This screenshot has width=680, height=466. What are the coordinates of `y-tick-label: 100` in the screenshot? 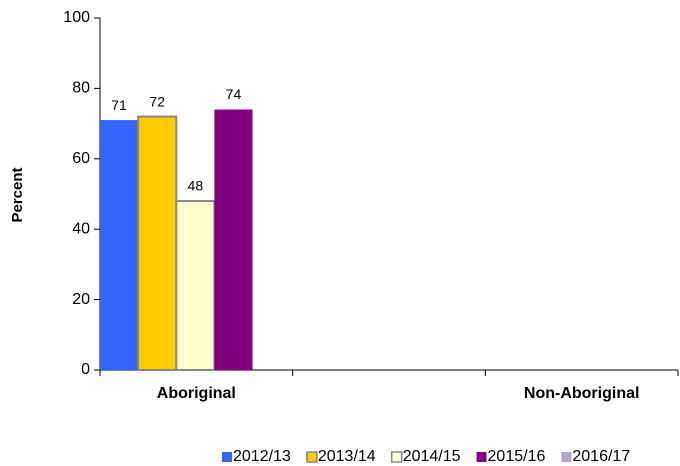 It's located at (76, 17).